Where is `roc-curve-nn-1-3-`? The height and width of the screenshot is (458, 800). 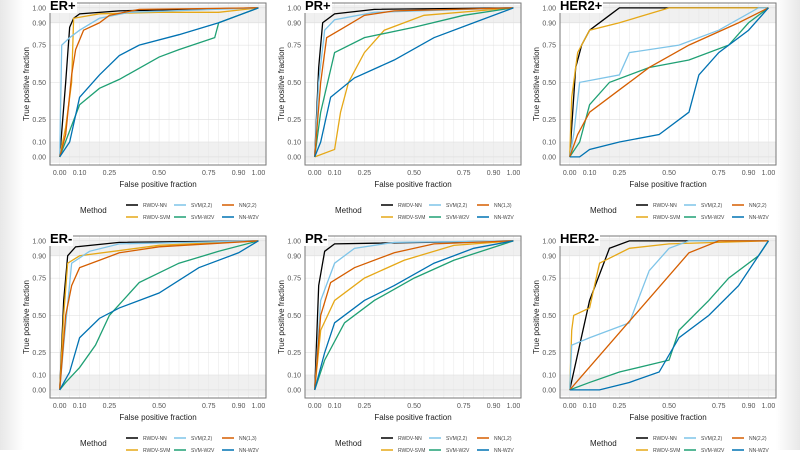 roc-curve-nn-1-3- is located at coordinates (414, 82).